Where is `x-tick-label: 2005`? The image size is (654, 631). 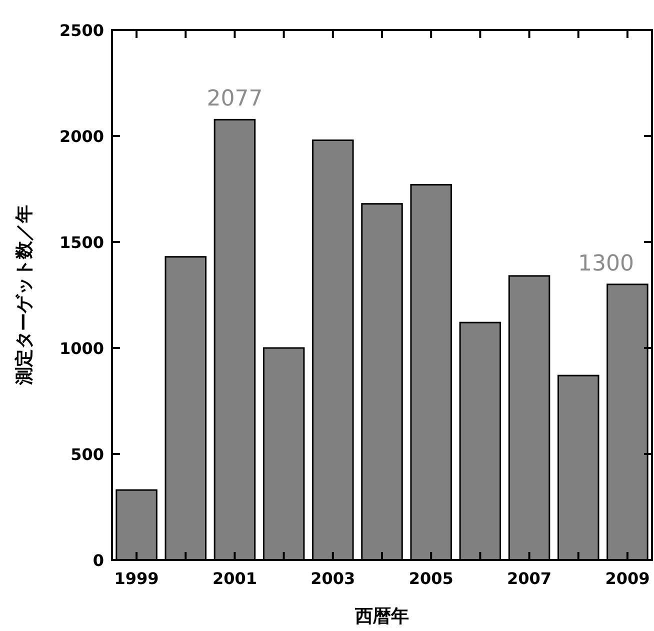
x-tick-label: 2005 is located at coordinates (431, 578).